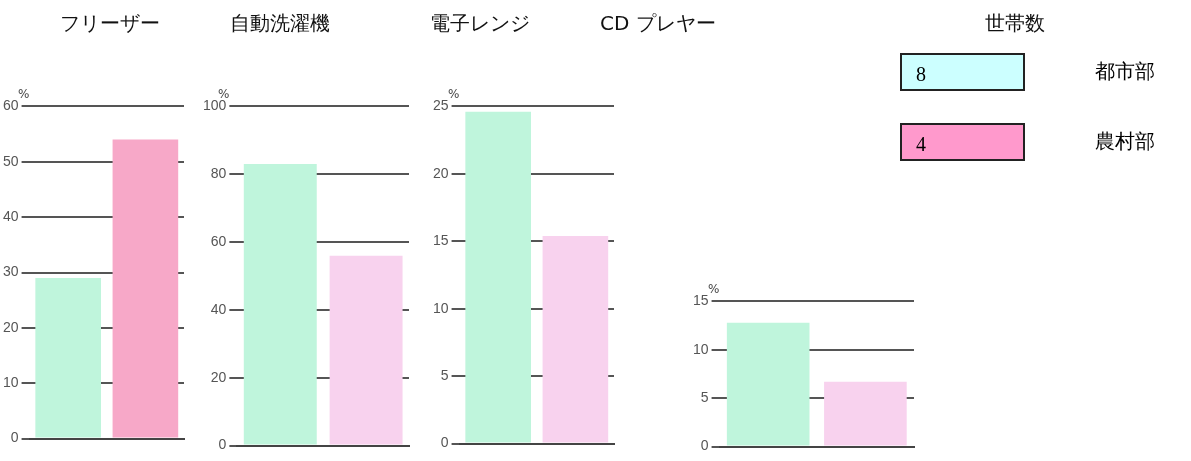  What do you see at coordinates (1015, 23) in the screenshot?
I see `text: 世帯数` at bounding box center [1015, 23].